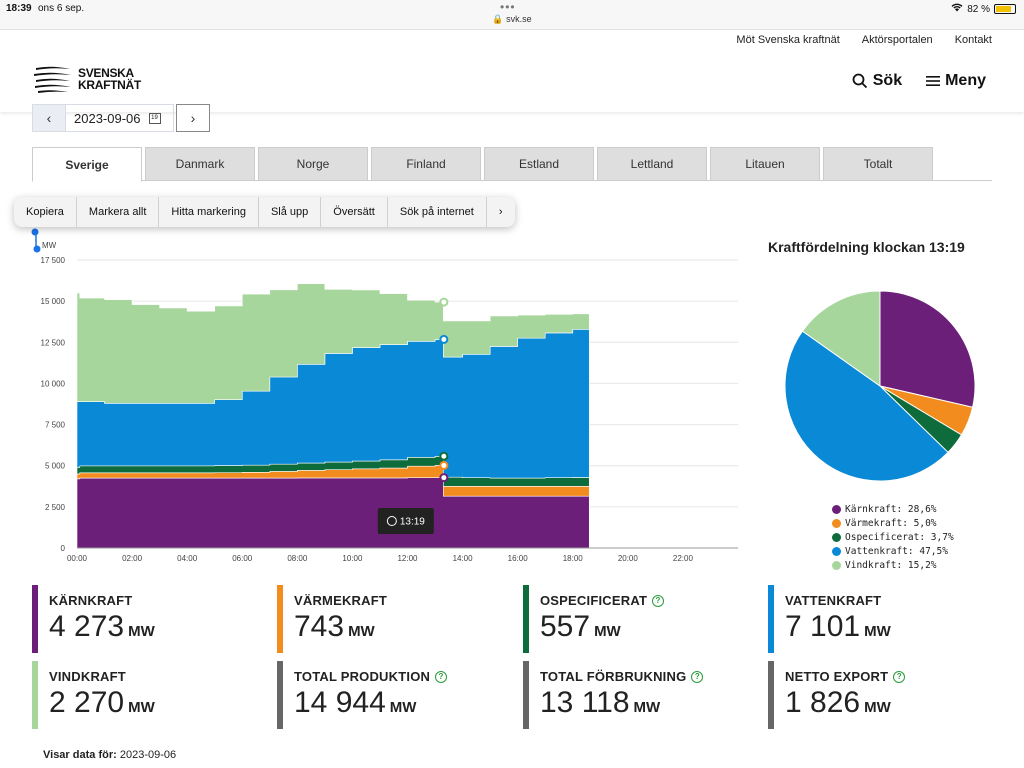  What do you see at coordinates (973, 40) in the screenshot?
I see `toplink-kontakt: Kontakt` at bounding box center [973, 40].